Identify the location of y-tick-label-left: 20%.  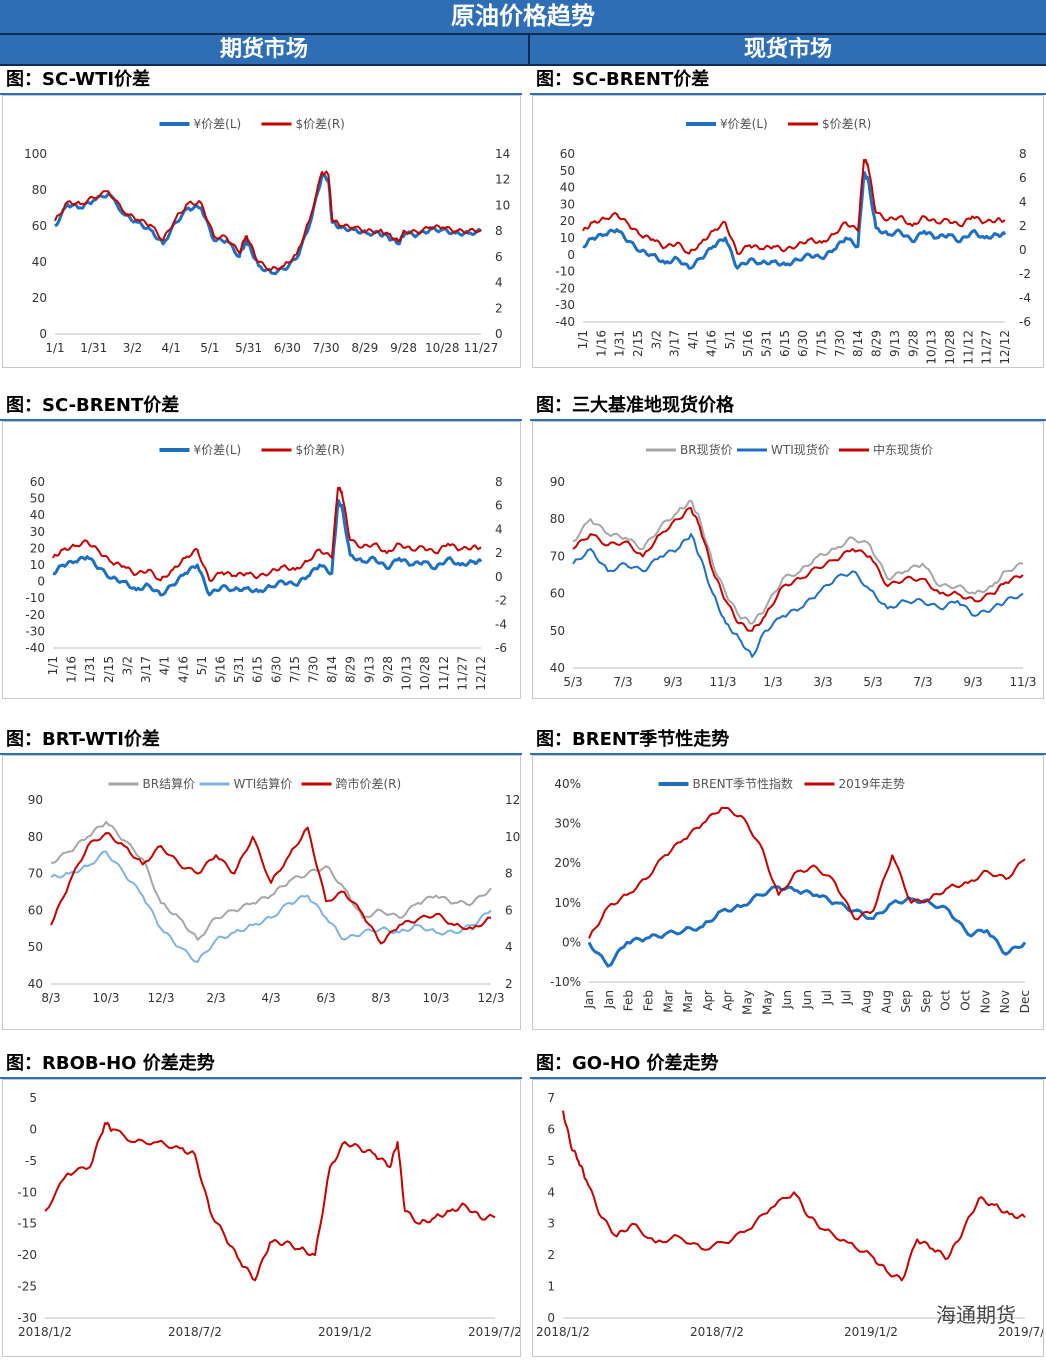
(567, 863).